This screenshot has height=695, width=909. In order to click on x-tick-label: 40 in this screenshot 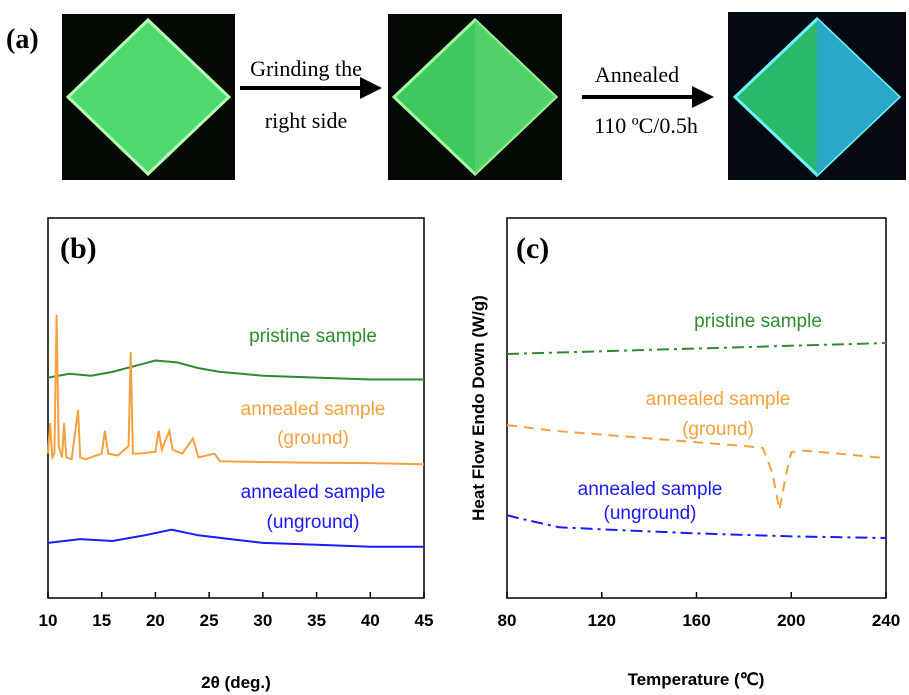, I will do `click(370, 620)`.